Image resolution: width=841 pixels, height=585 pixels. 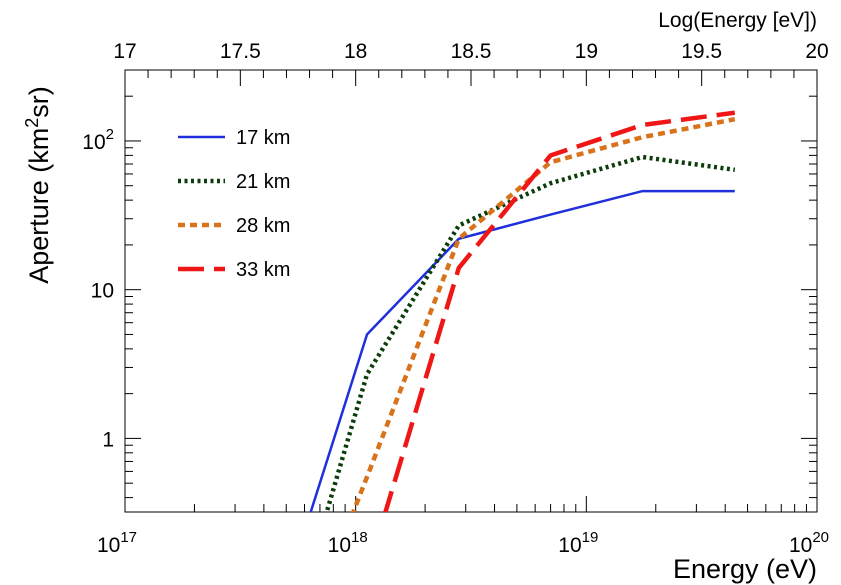 What do you see at coordinates (263, 226) in the screenshot?
I see `legend-label: 28 km` at bounding box center [263, 226].